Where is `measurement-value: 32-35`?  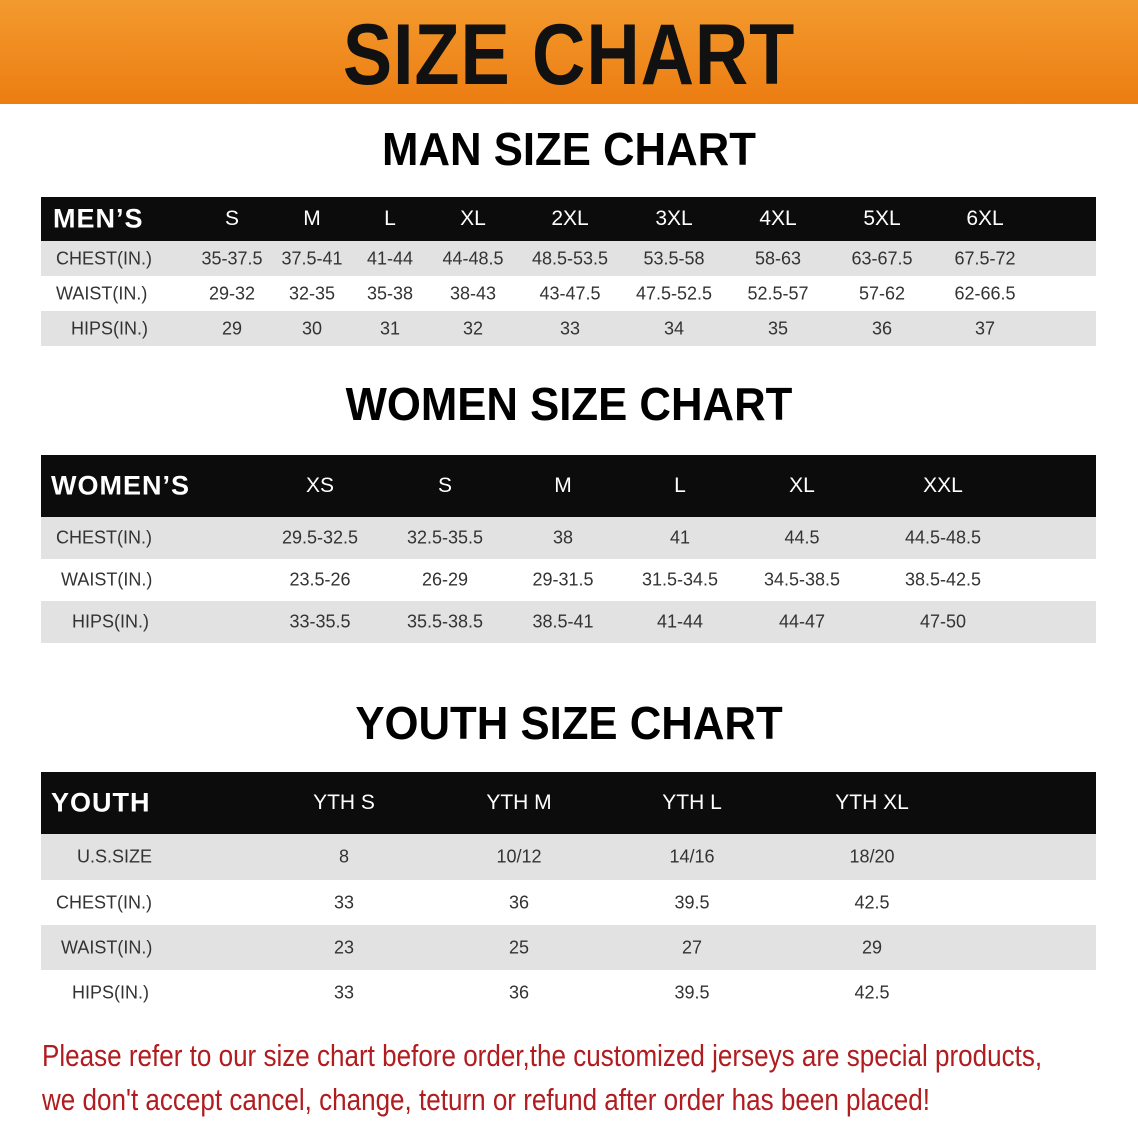 measurement-value: 32-35 is located at coordinates (312, 293).